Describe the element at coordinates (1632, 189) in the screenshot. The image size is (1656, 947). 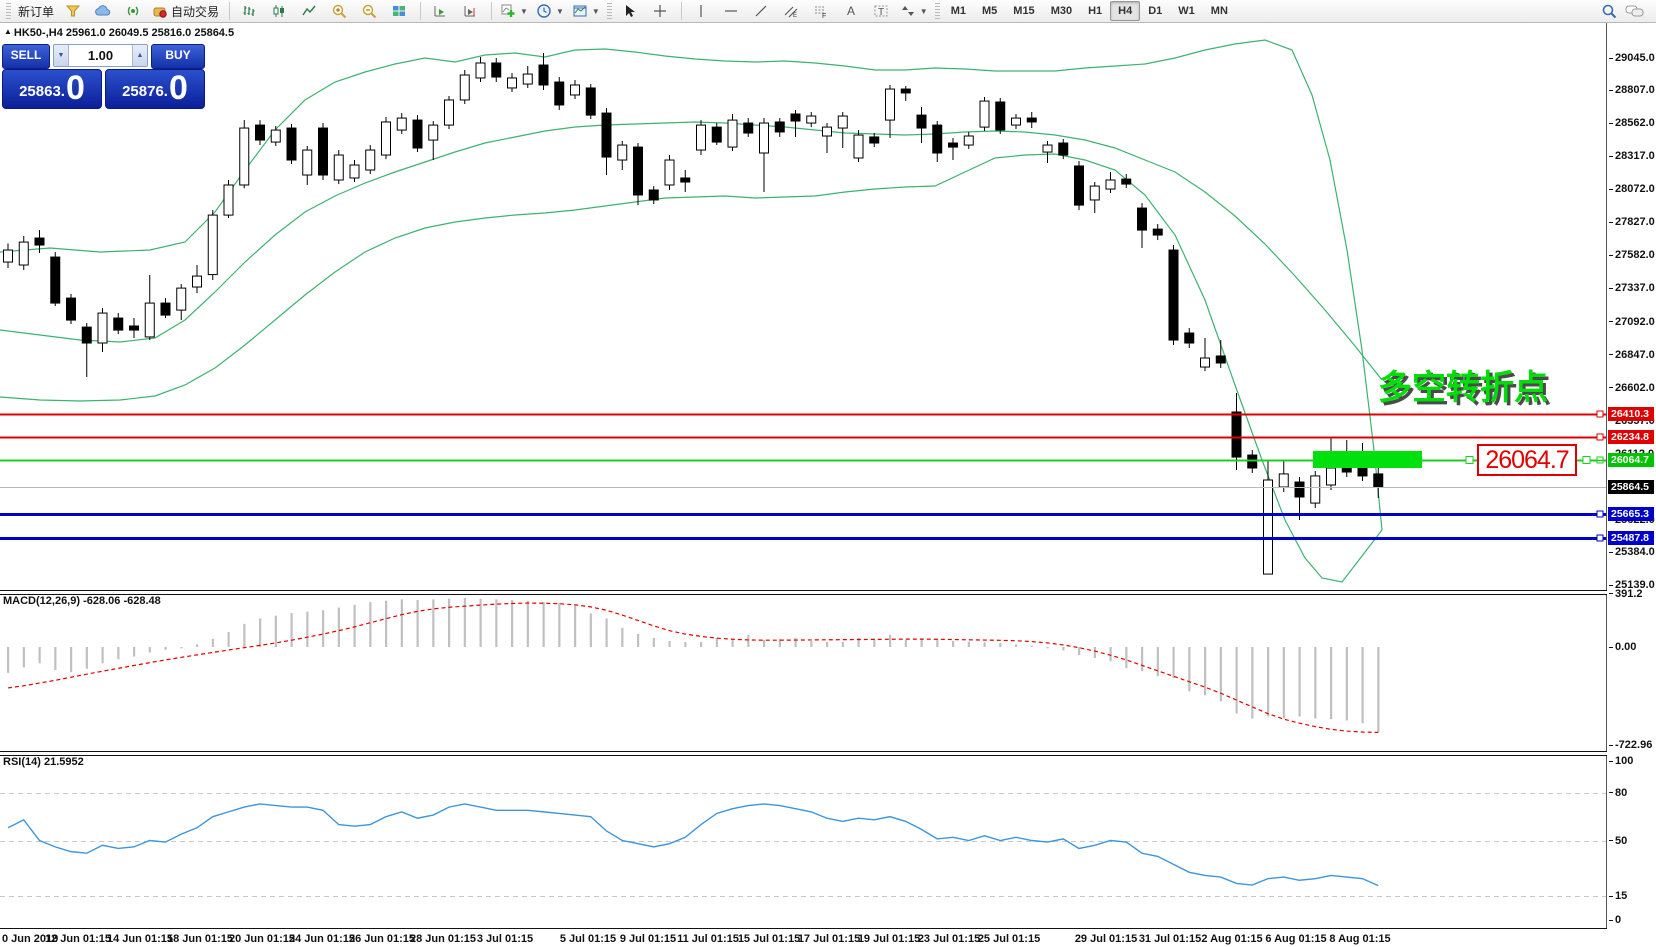
I see `price-axis-tick: 28072.0` at that location.